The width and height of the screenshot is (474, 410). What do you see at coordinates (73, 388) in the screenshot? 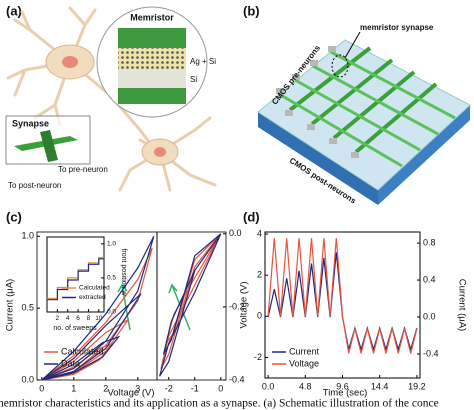
I see `x-tick-label: 1` at bounding box center [73, 388].